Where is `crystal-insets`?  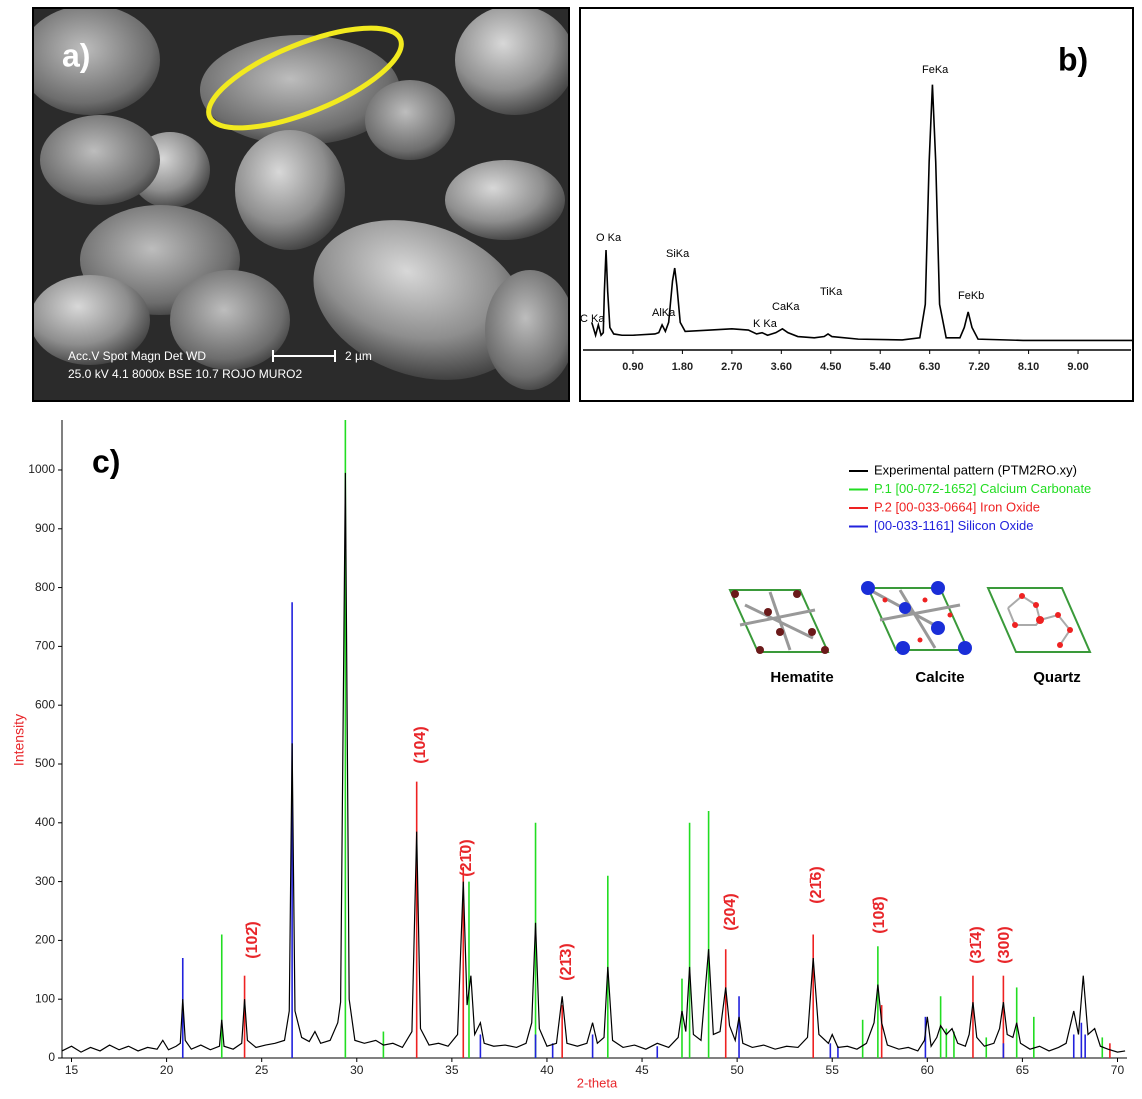 crystal-insets is located at coordinates (910, 618).